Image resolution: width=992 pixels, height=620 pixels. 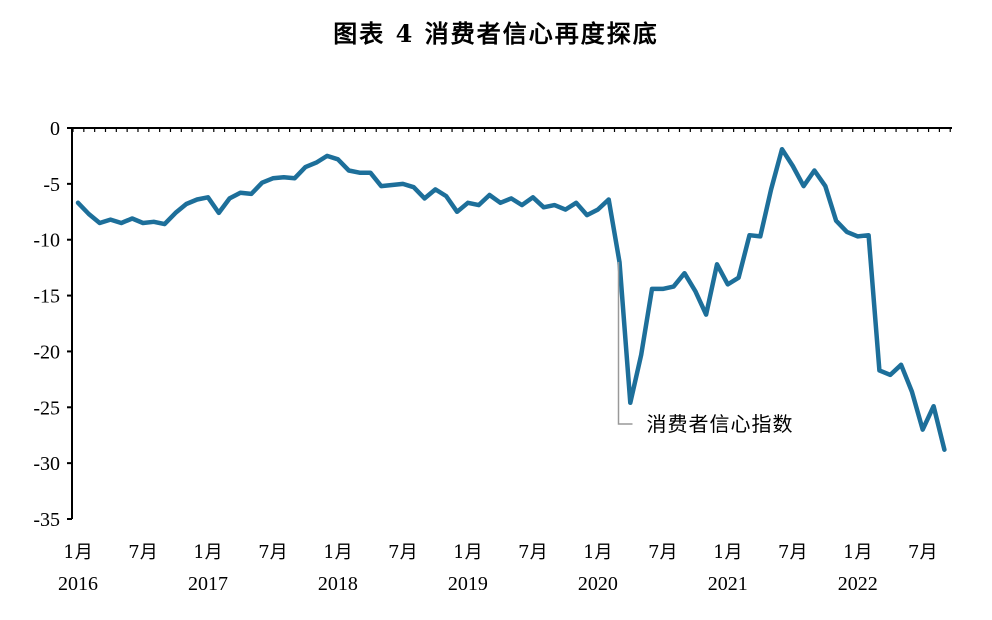 What do you see at coordinates (46, 408) in the screenshot?
I see `y-tick-label: -25` at bounding box center [46, 408].